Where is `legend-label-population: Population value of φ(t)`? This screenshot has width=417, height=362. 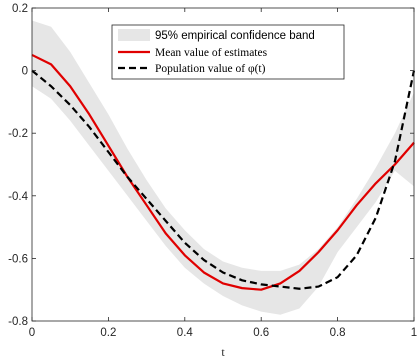 legend-label-population: Population value of φ(t) is located at coordinates (210, 69).